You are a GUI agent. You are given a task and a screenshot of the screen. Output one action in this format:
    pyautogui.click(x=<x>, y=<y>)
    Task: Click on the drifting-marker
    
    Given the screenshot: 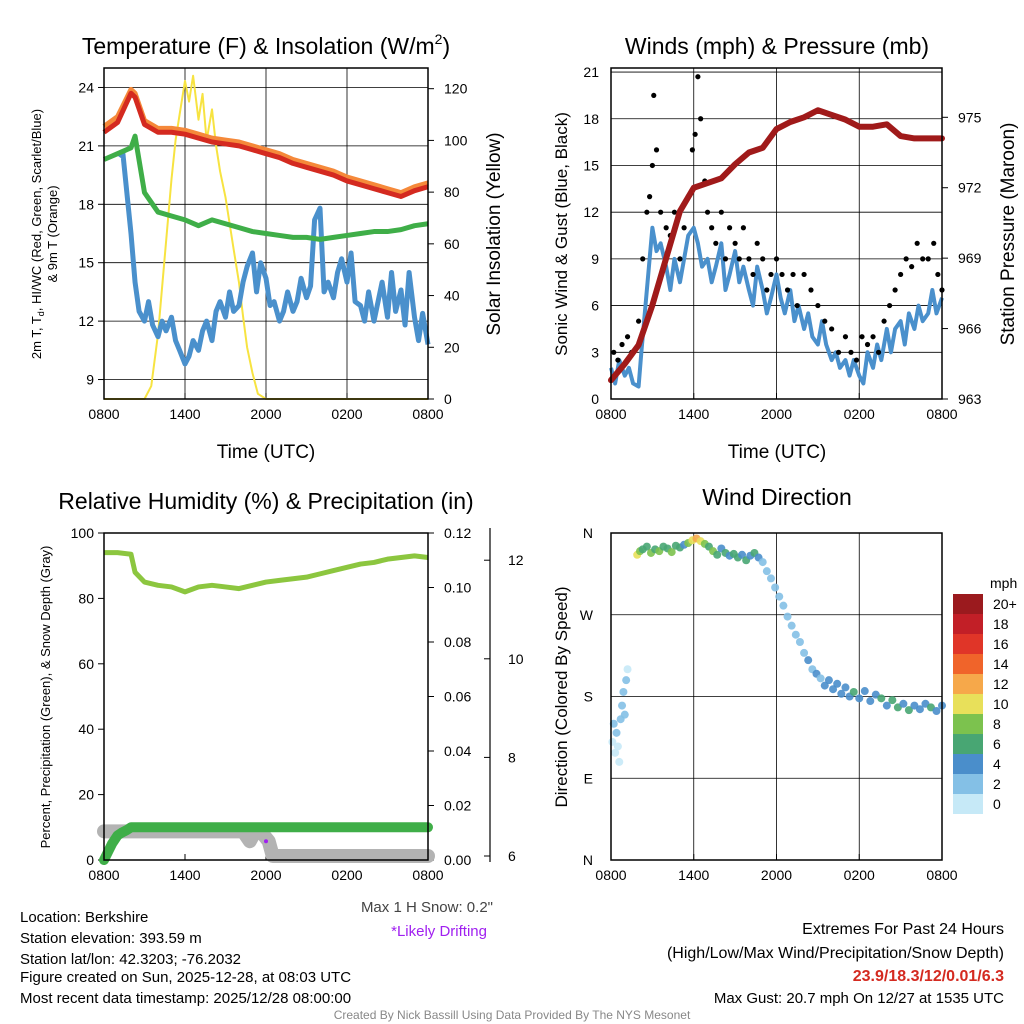 What is the action you would take?
    pyautogui.click(x=266, y=841)
    